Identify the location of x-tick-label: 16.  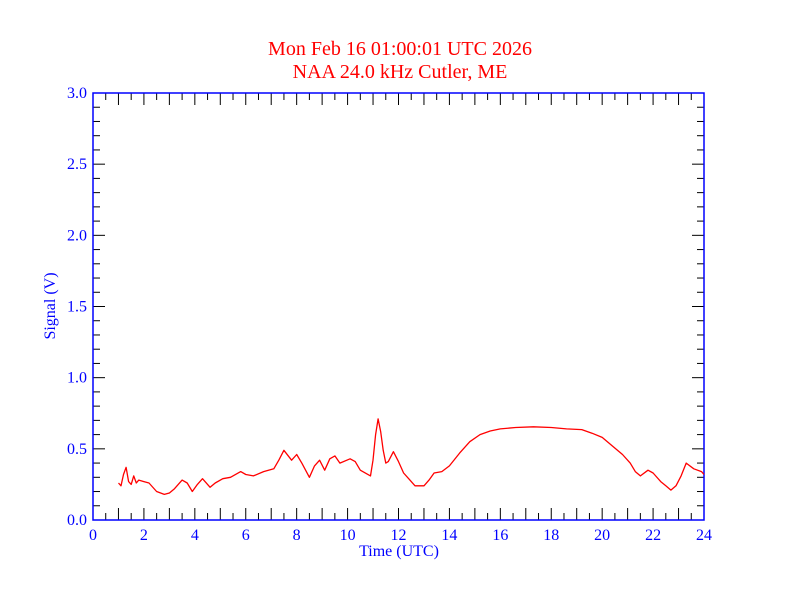
(500, 535).